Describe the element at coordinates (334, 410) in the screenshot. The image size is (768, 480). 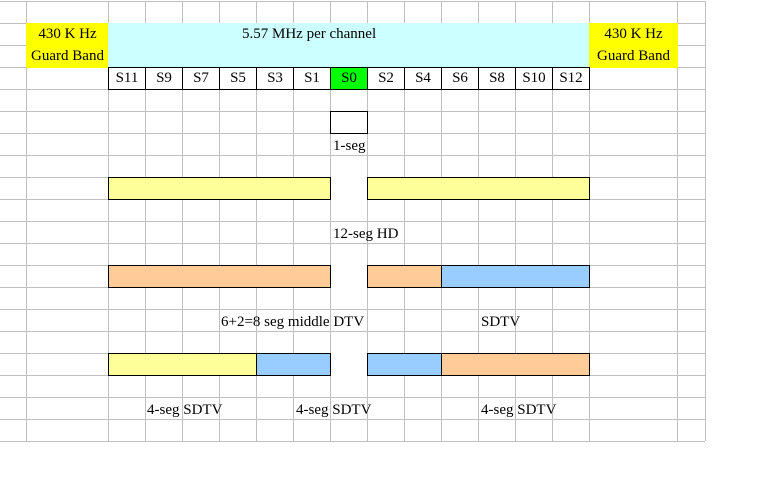
I see `sdtv4-label-b: 4-seg SDTV` at that location.